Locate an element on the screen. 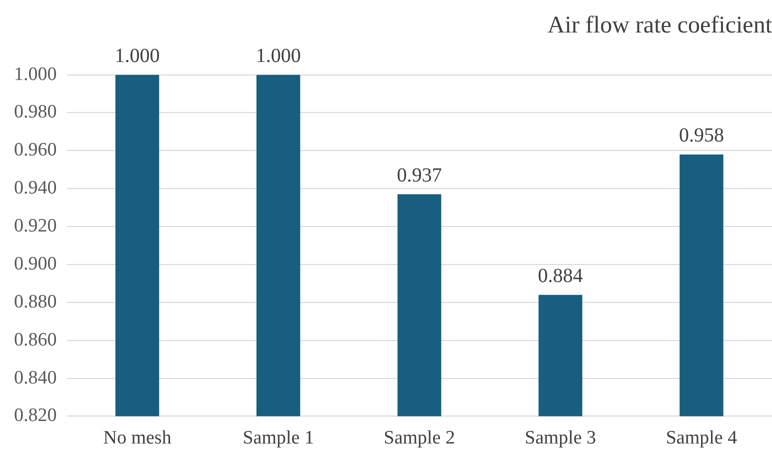 This screenshot has height=453, width=772. data-label: 0.884 is located at coordinates (560, 276).